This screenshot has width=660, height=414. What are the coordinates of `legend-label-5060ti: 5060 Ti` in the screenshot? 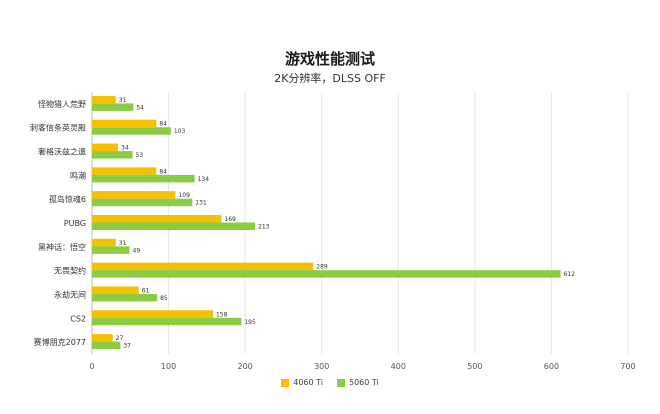 It's located at (364, 382).